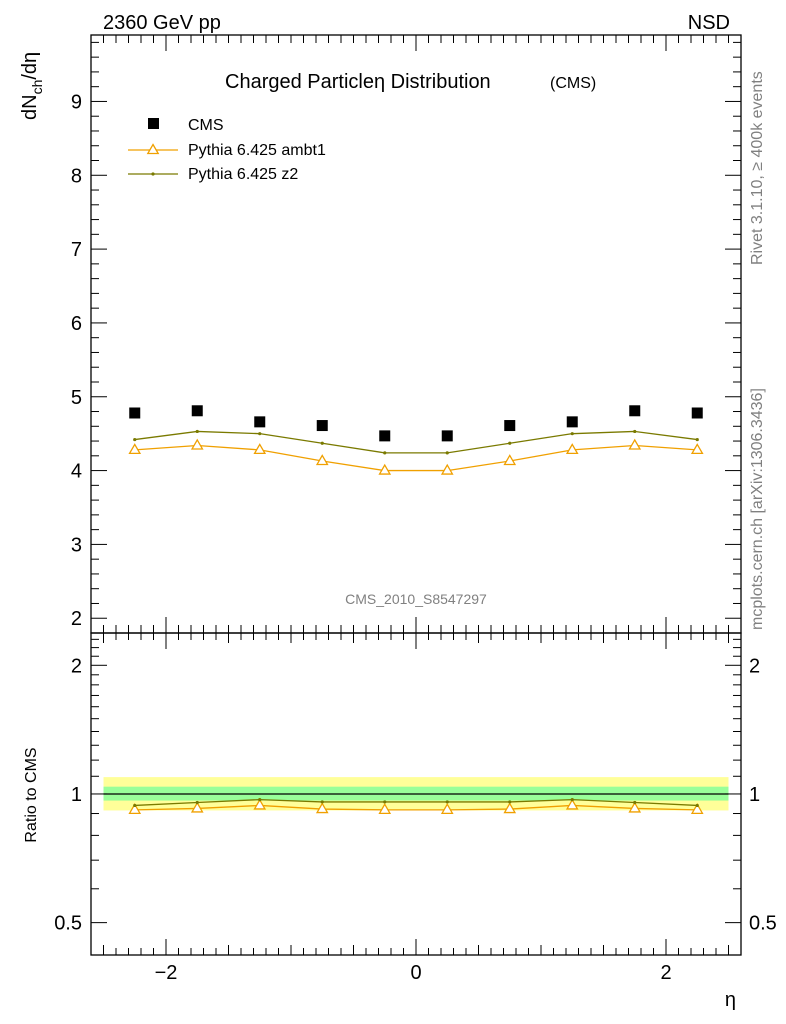 The image size is (786, 1024). I want to click on chart-title: Charged Particleη Distribution, so click(358, 82).